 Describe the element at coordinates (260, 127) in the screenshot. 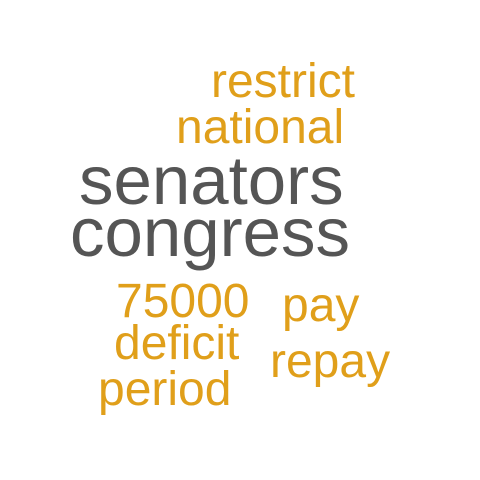

I see `word-national: national` at that location.